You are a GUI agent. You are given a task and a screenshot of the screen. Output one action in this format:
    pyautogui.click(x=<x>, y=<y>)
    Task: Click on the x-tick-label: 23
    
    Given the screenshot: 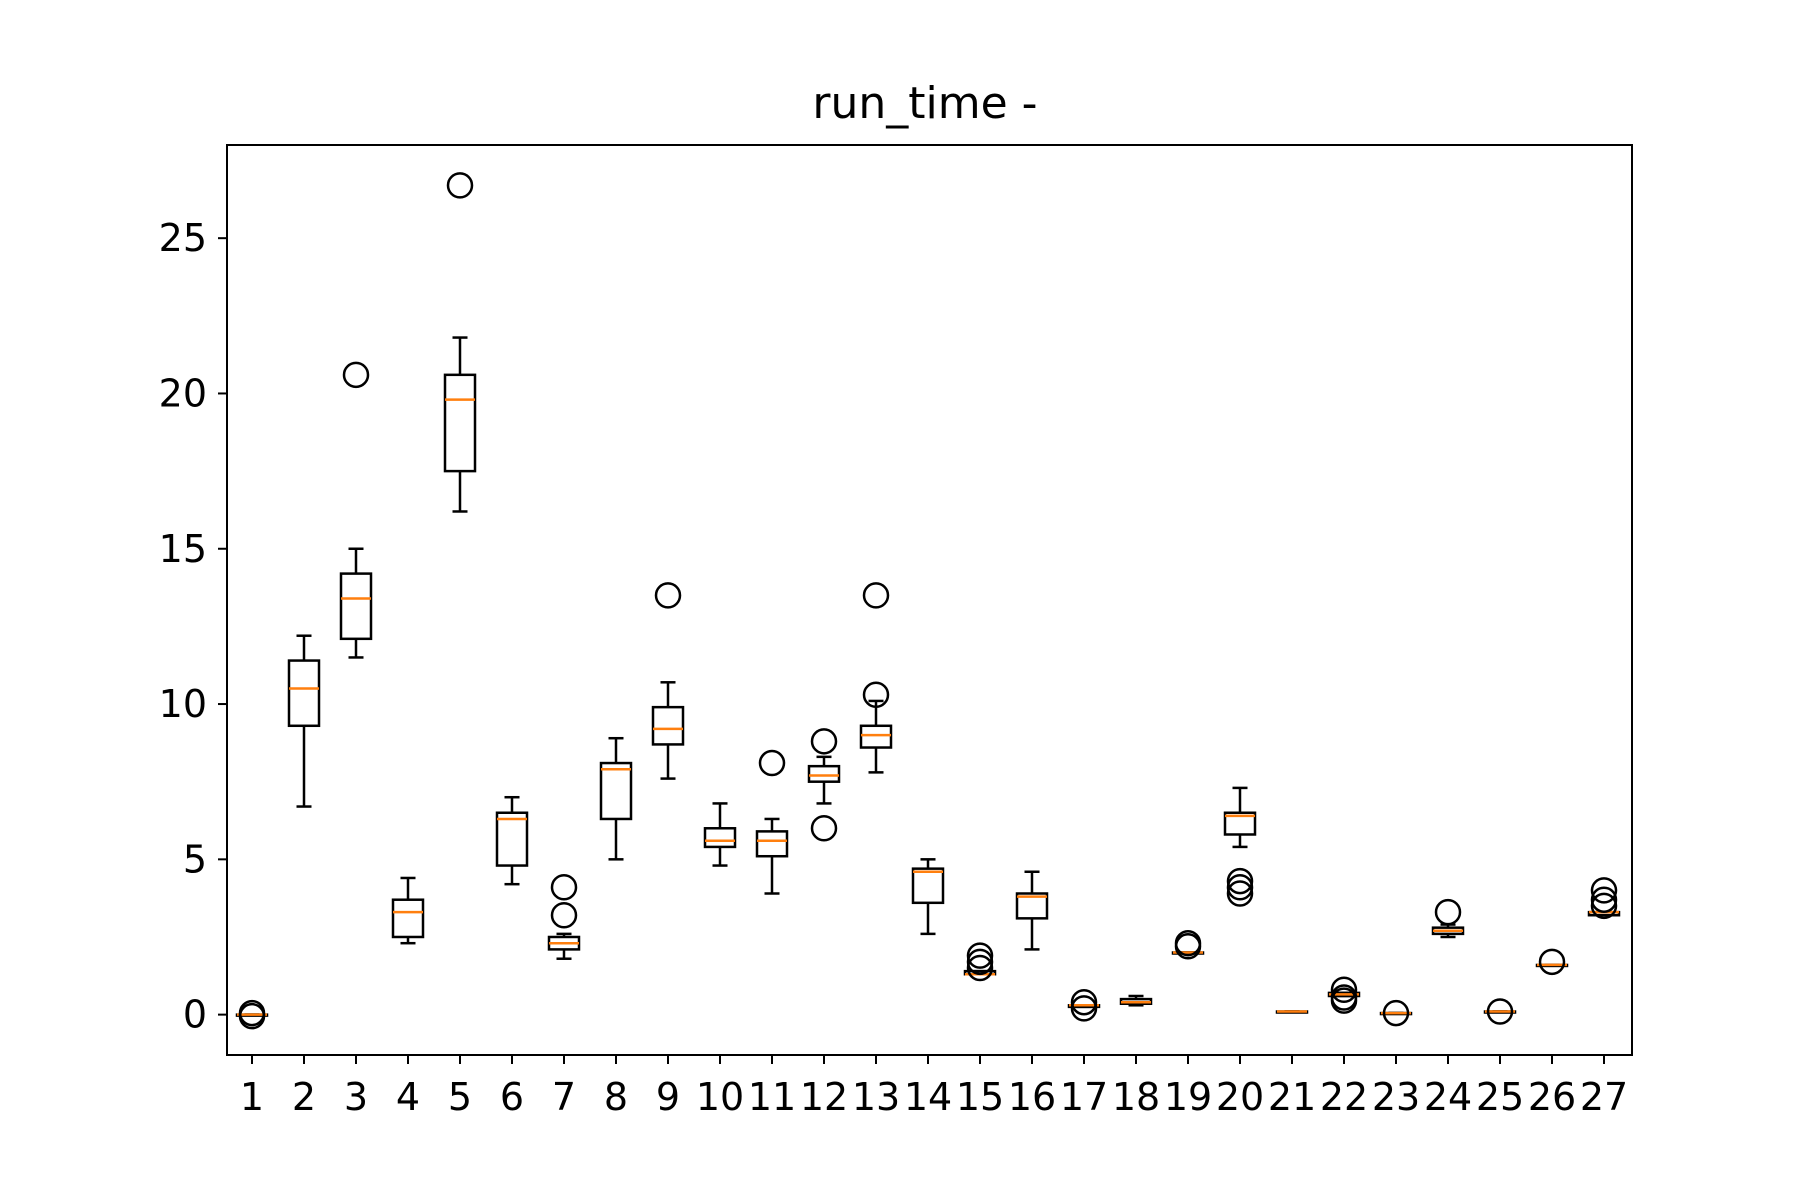 What is the action you would take?
    pyautogui.click(x=1396, y=1097)
    